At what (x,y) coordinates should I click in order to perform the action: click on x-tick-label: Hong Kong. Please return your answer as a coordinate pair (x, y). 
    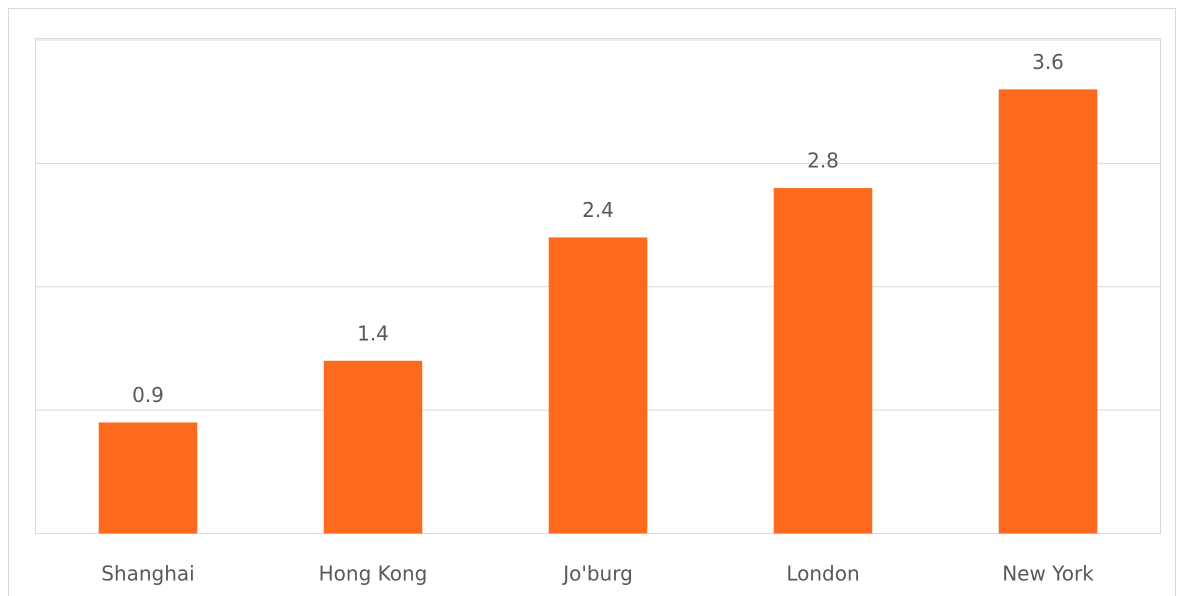
    Looking at the image, I should click on (373, 574).